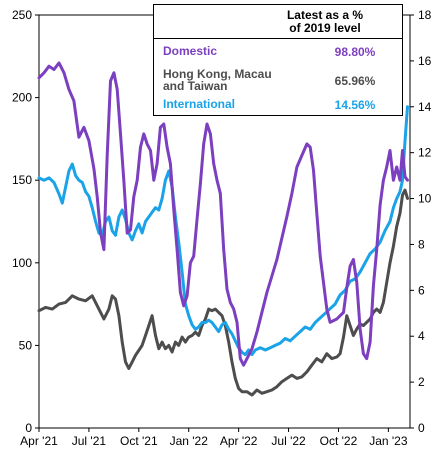 This screenshot has height=457, width=444. I want to click on x-tick-label: Jan '23, so click(388, 441).